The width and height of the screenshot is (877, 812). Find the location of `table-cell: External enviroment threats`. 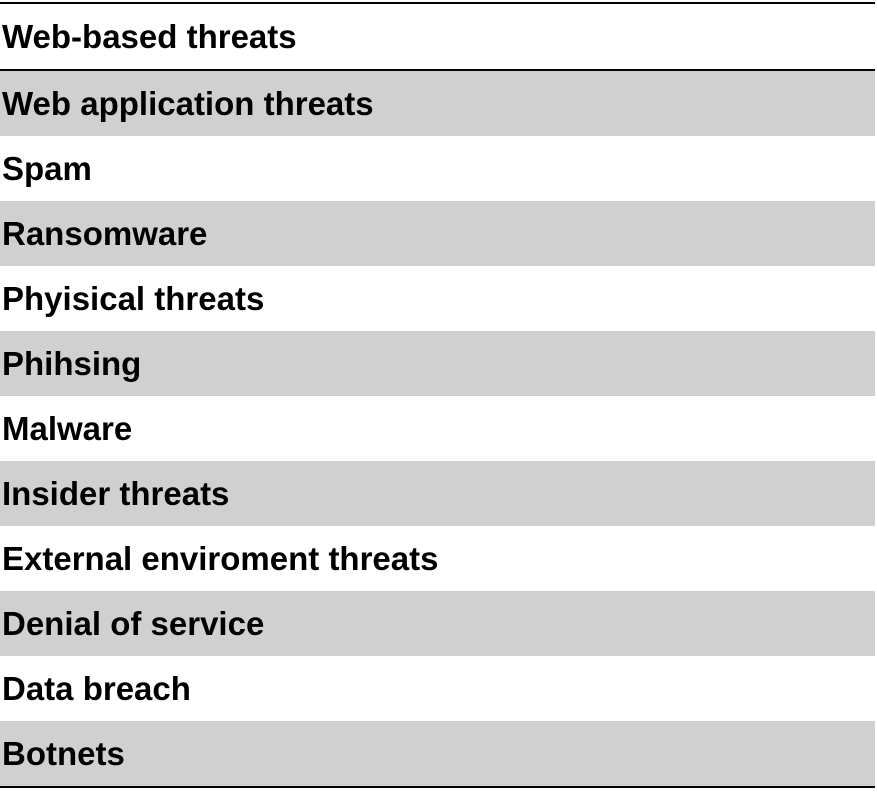

table-cell: External enviroment threats is located at coordinates (220, 558).